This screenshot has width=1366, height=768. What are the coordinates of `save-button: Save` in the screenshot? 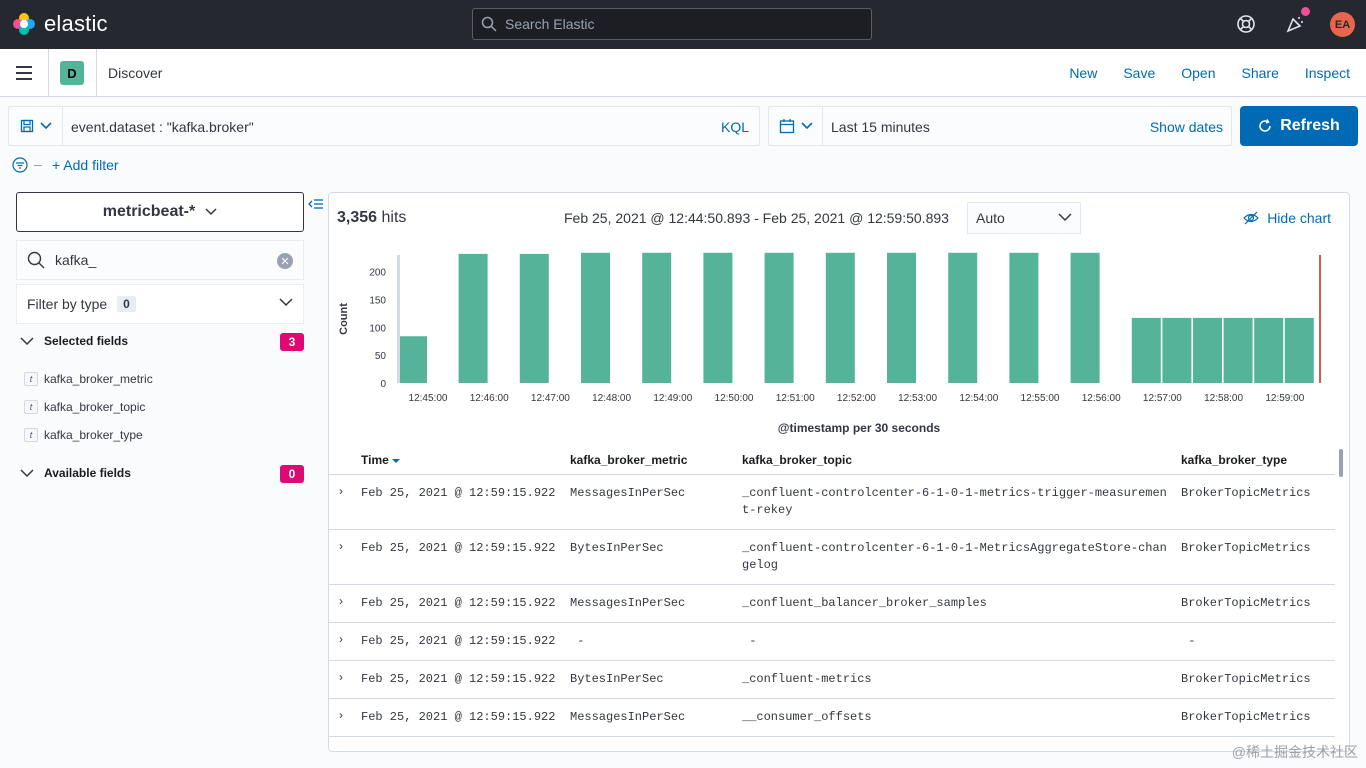 It's located at (1139, 73).